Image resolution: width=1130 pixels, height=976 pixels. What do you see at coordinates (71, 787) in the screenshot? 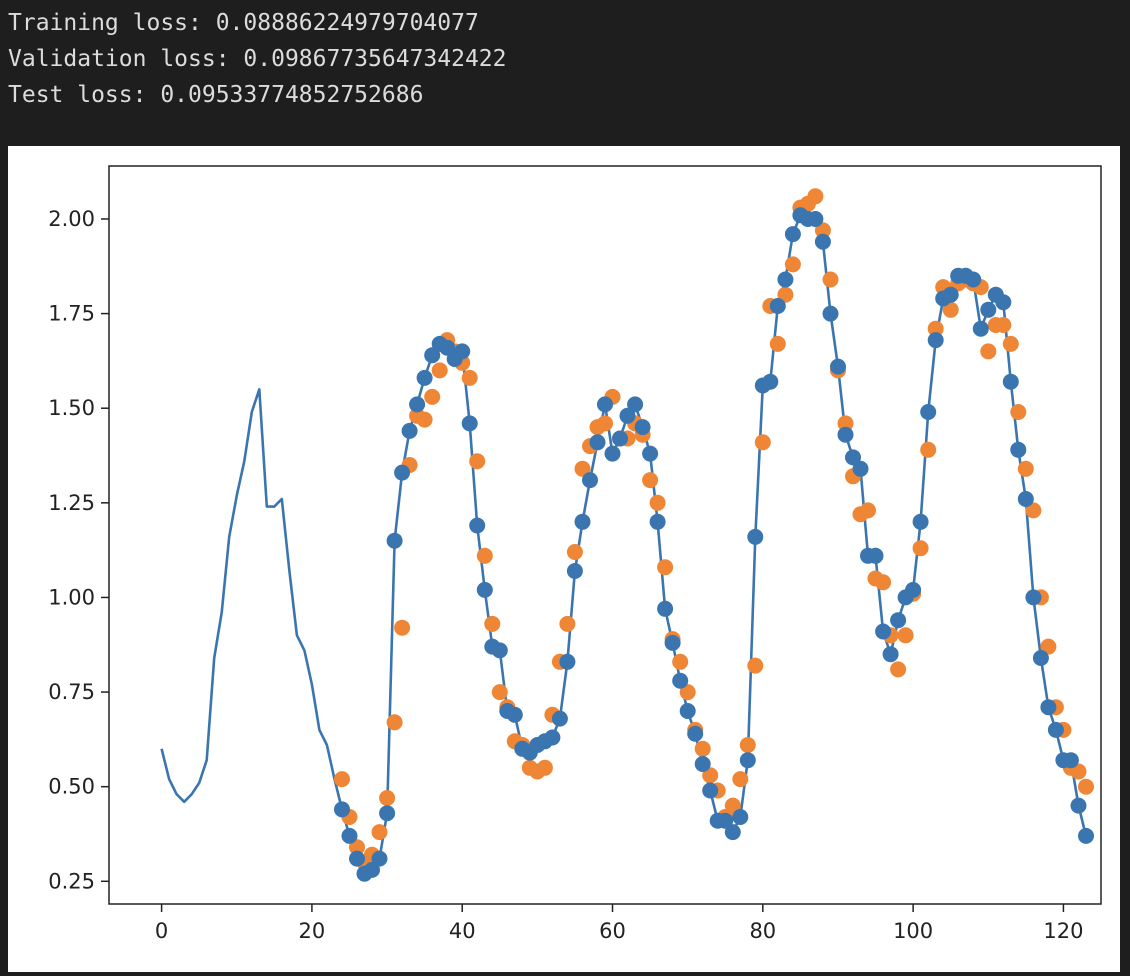
I see `y-tick-label: 0.50` at bounding box center [71, 787].